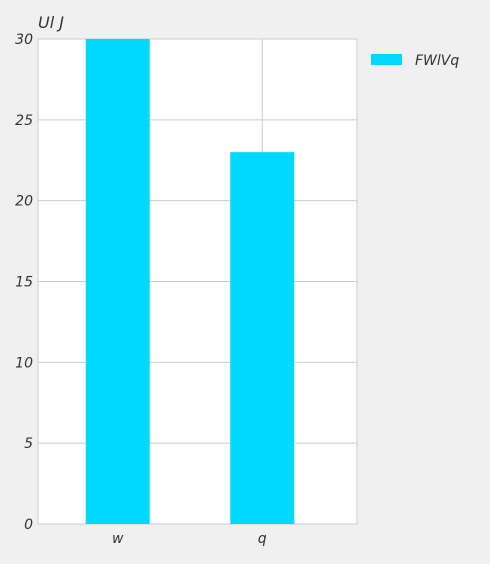 This screenshot has height=564, width=490. What do you see at coordinates (24, 363) in the screenshot?
I see `y-tick-label: 10` at bounding box center [24, 363].